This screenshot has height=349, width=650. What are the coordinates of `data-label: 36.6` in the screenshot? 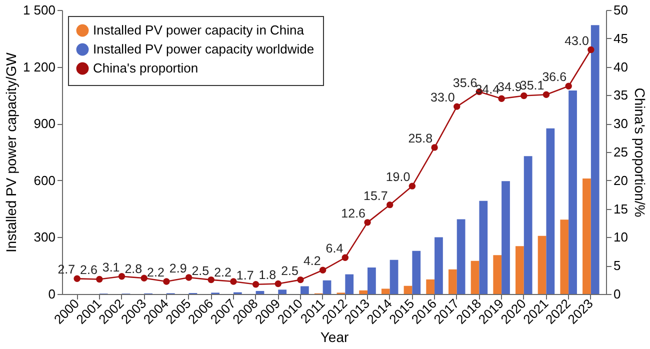 It's located at (554, 77).